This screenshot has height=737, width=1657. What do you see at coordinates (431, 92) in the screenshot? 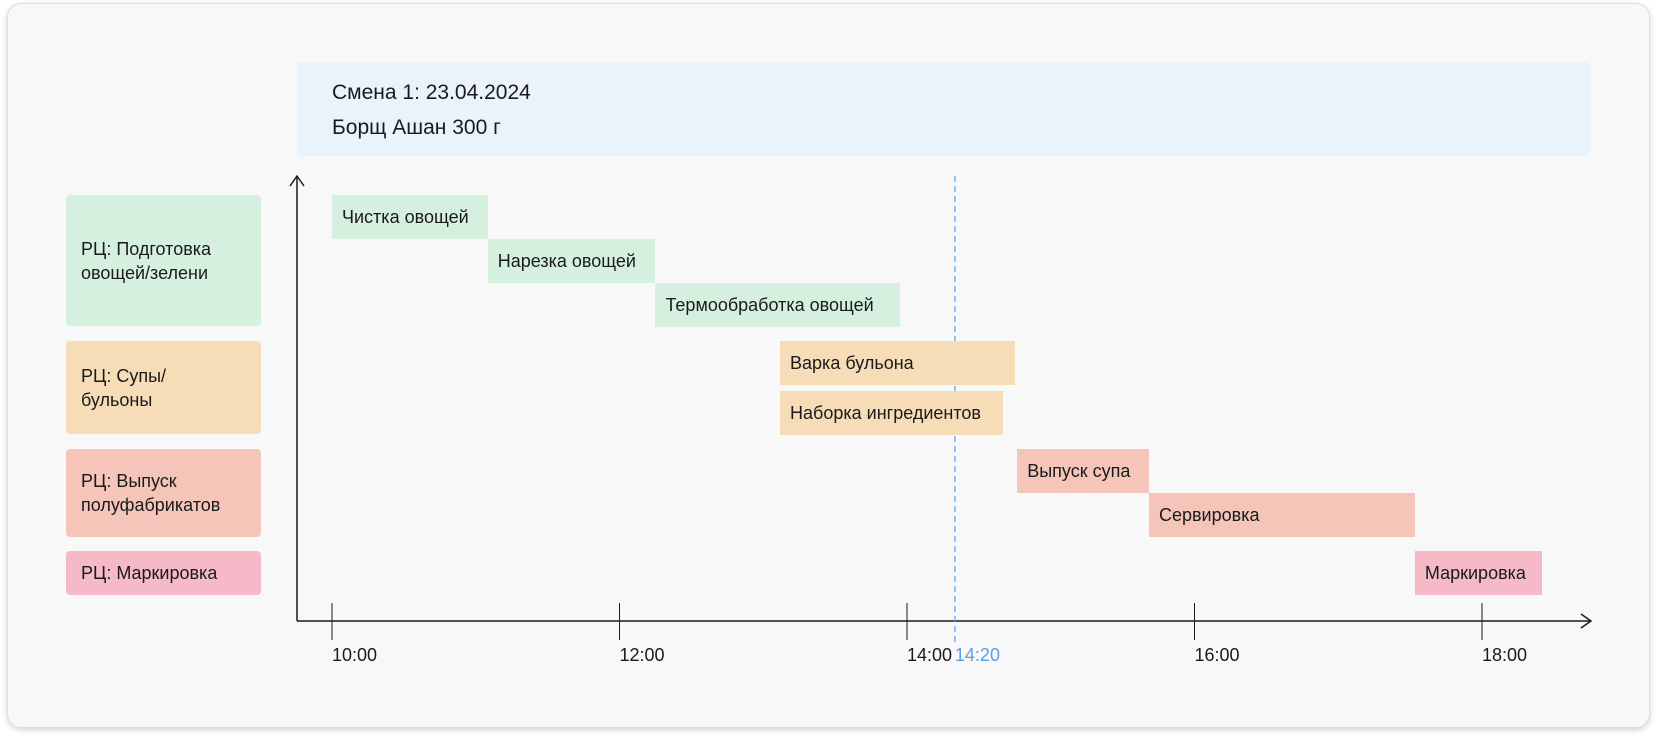
I see `shift-title: Смена 1: 23.04.2024` at bounding box center [431, 92].